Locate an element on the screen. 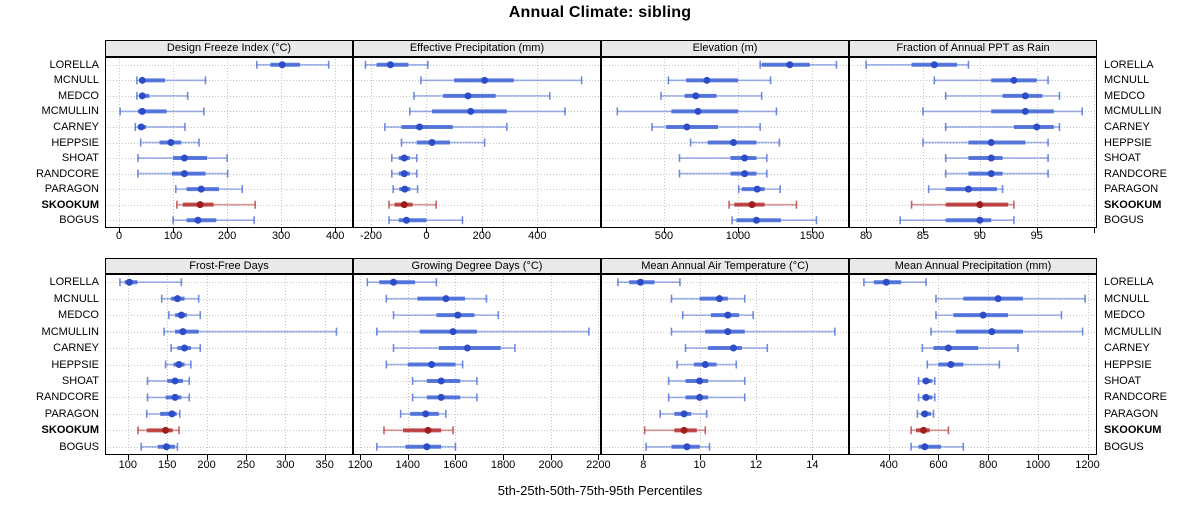  station-label-left: LORELLA is located at coordinates (74, 65).